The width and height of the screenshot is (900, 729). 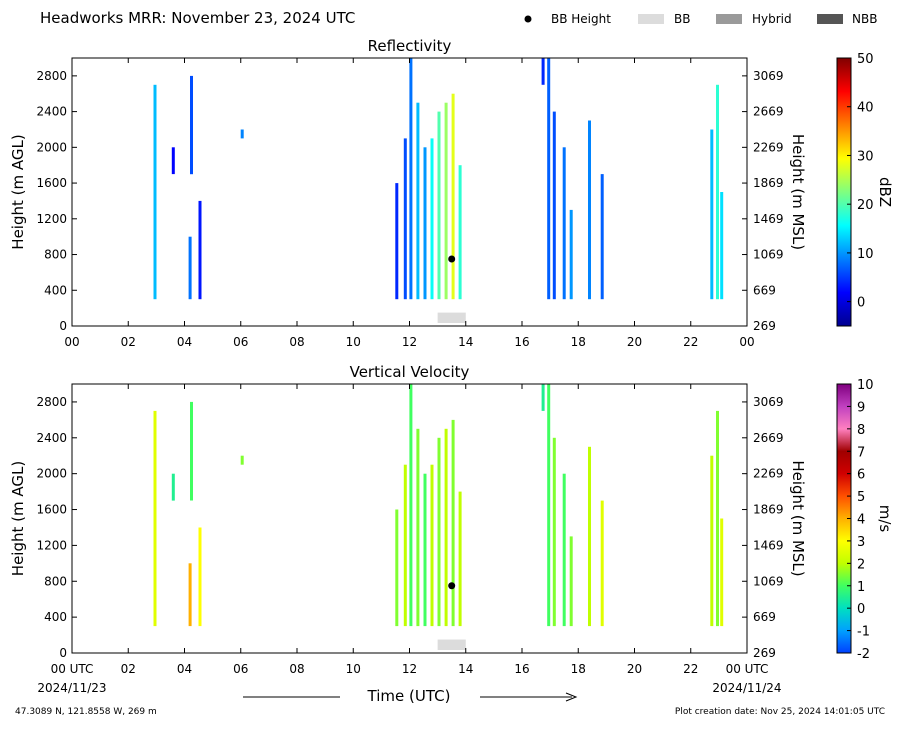 What do you see at coordinates (634, 669) in the screenshot?
I see `x-tick-label: 20` at bounding box center [634, 669].